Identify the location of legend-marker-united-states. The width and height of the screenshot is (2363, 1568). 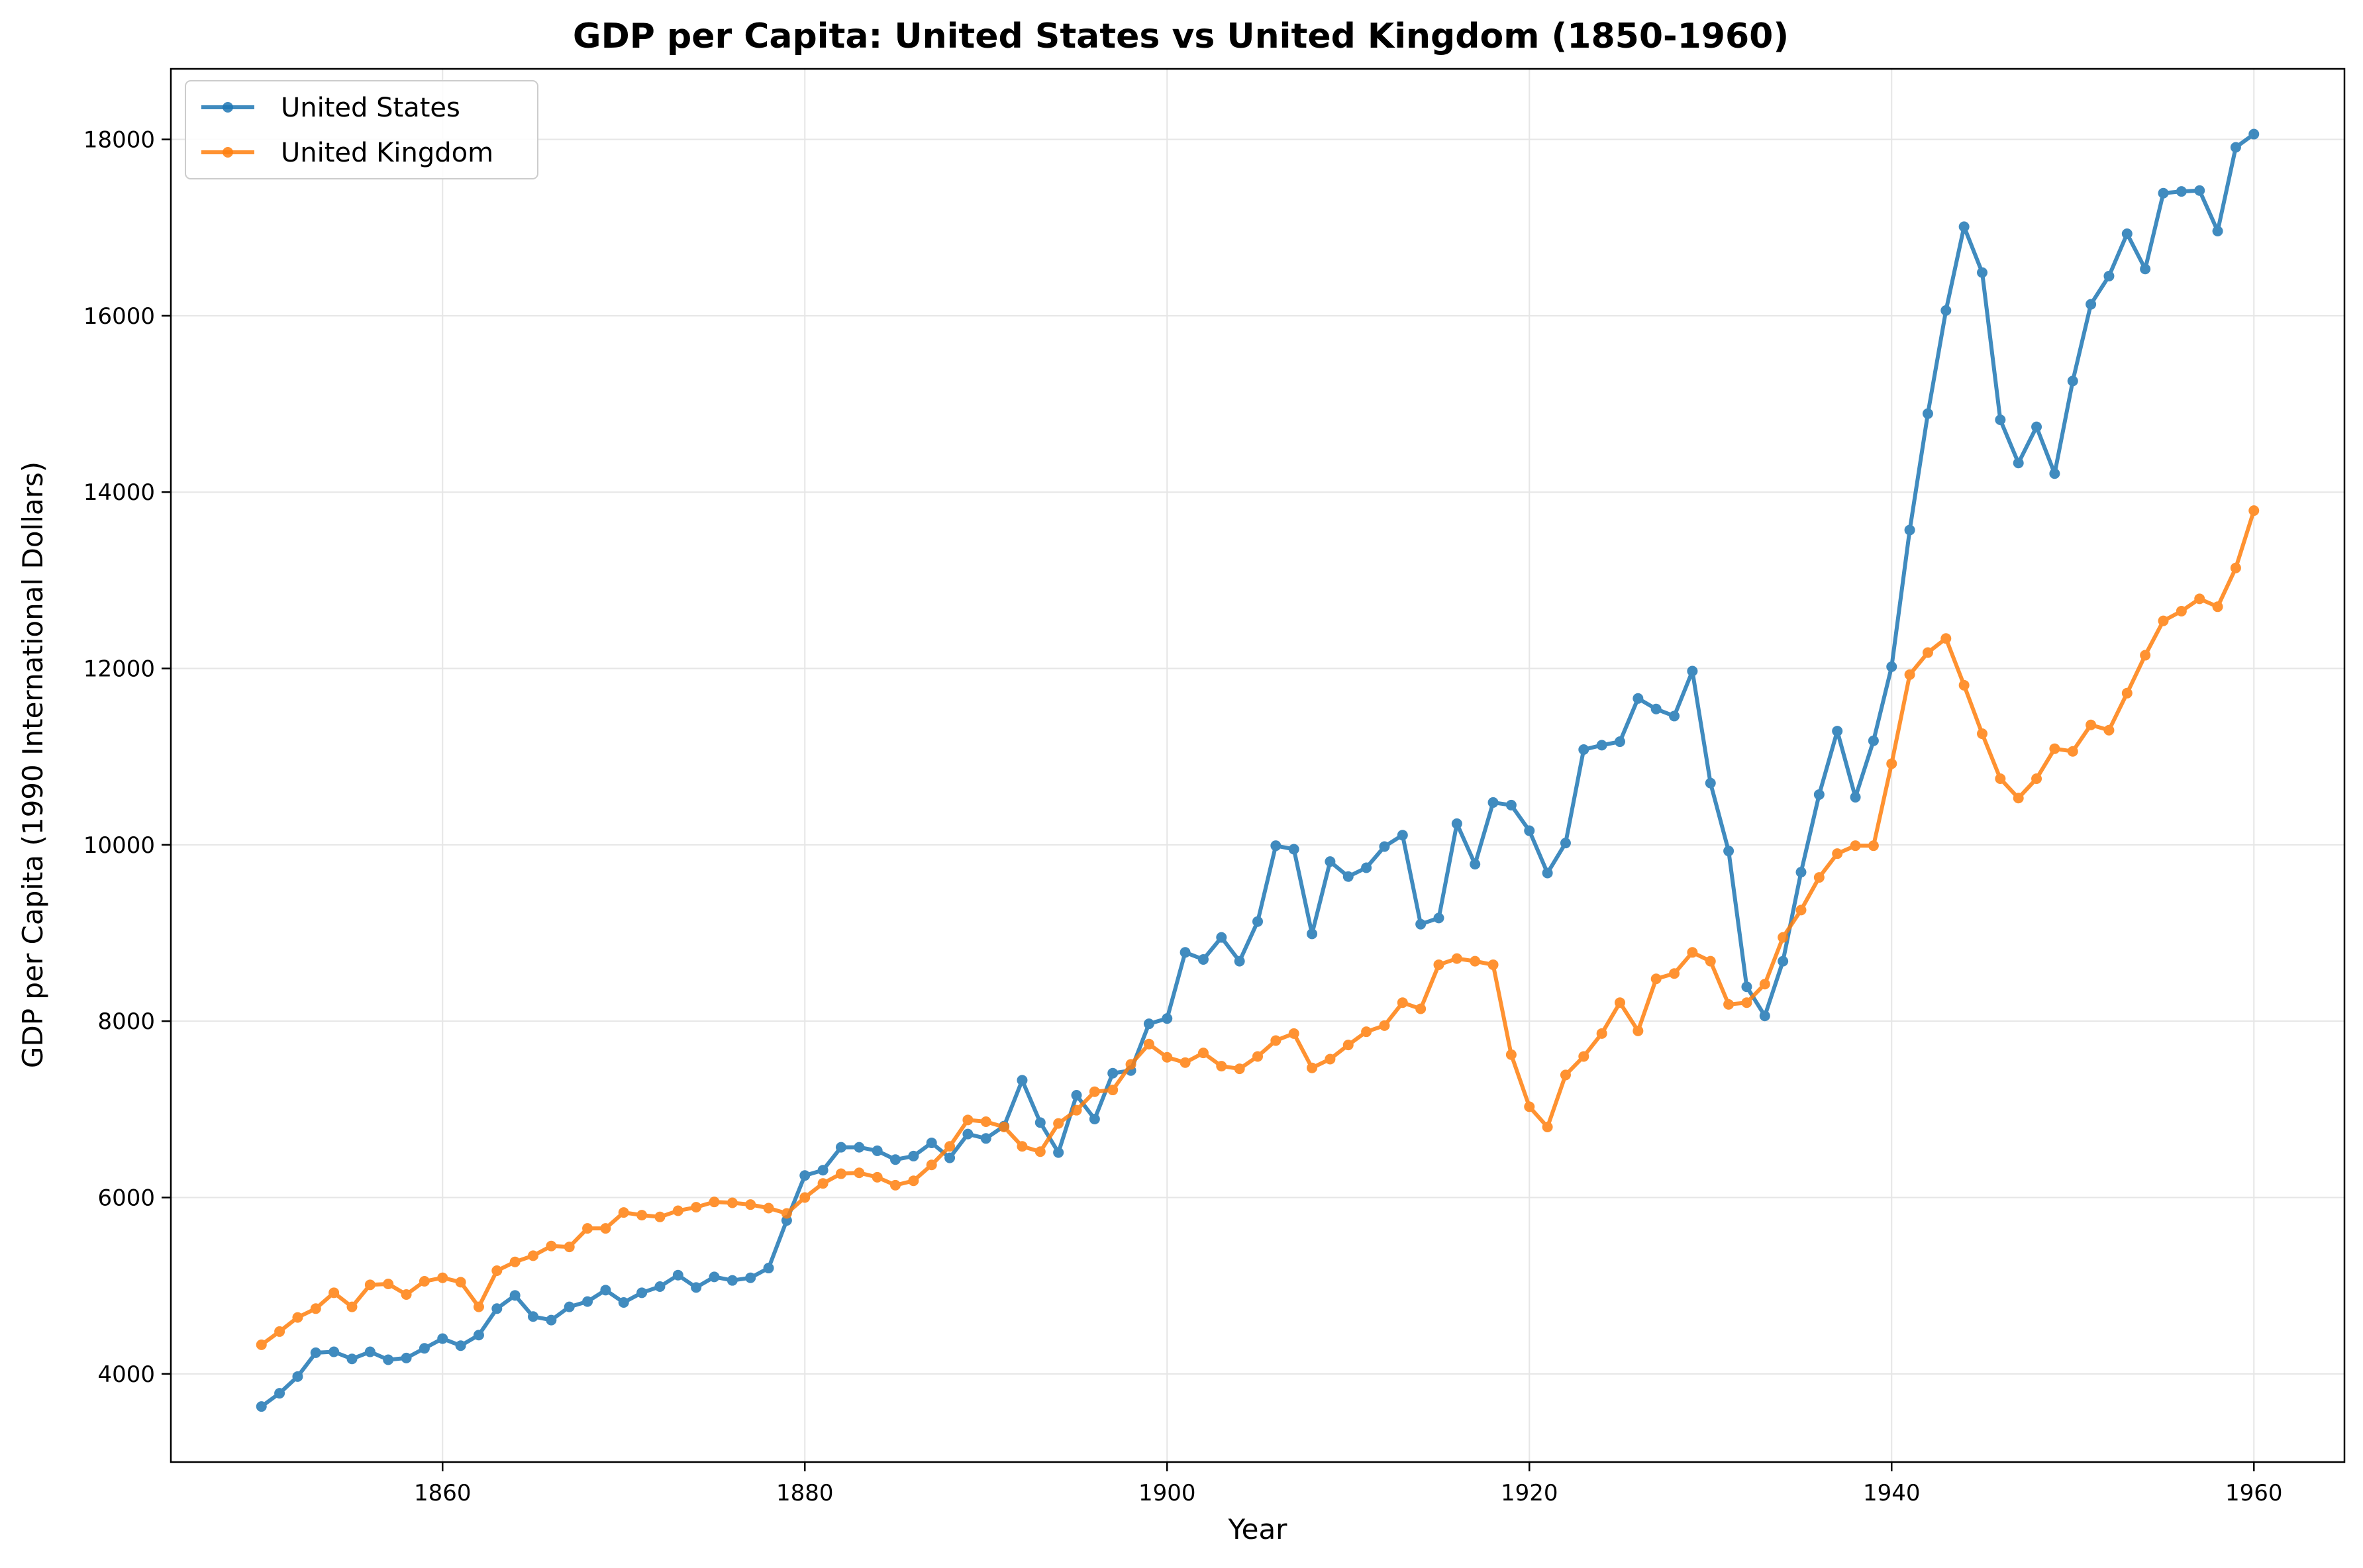
(228, 107).